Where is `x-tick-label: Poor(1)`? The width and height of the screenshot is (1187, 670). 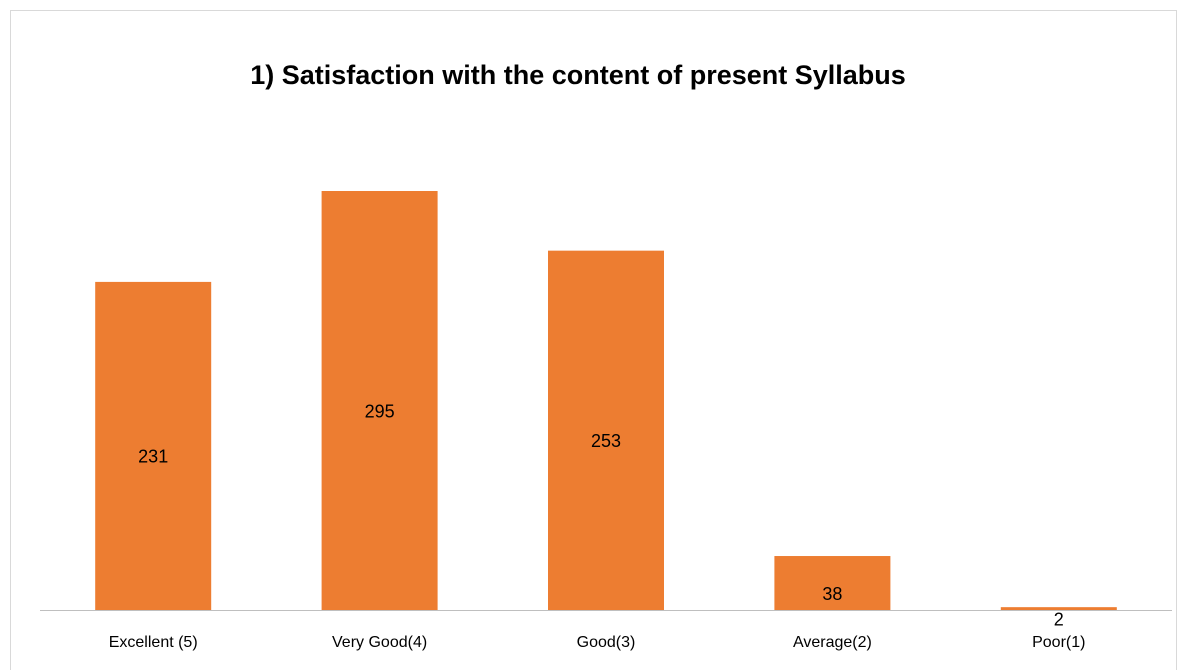
x-tick-label: Poor(1) is located at coordinates (1058, 642).